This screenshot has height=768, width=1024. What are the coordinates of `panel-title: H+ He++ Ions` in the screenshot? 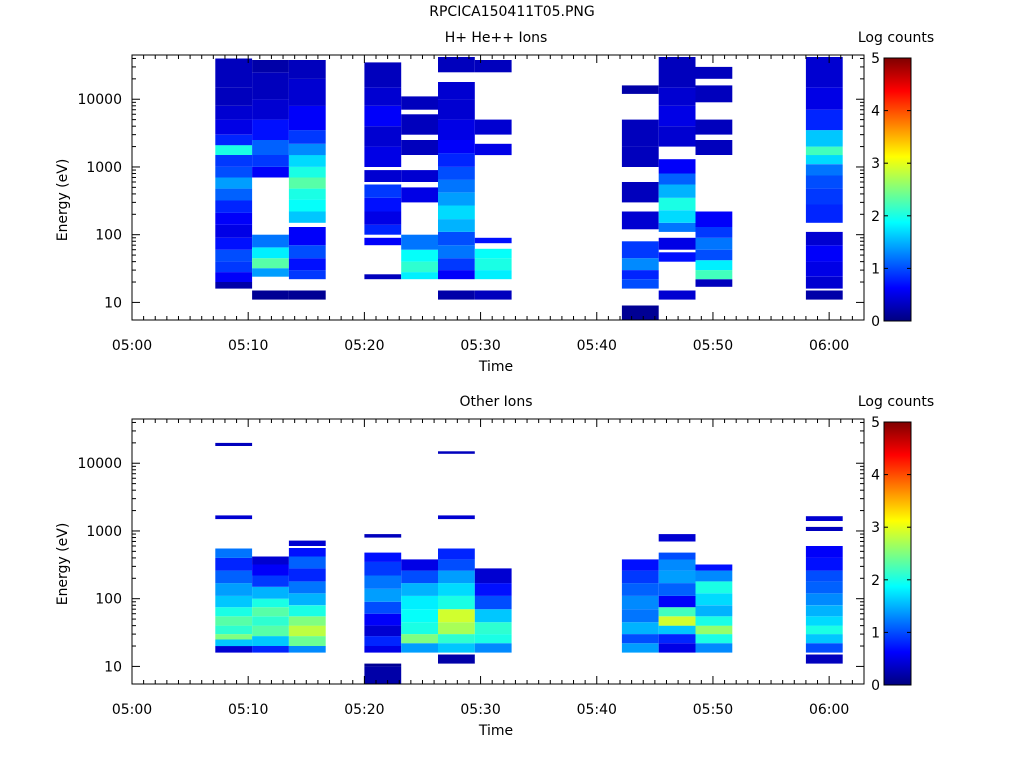 It's located at (496, 38).